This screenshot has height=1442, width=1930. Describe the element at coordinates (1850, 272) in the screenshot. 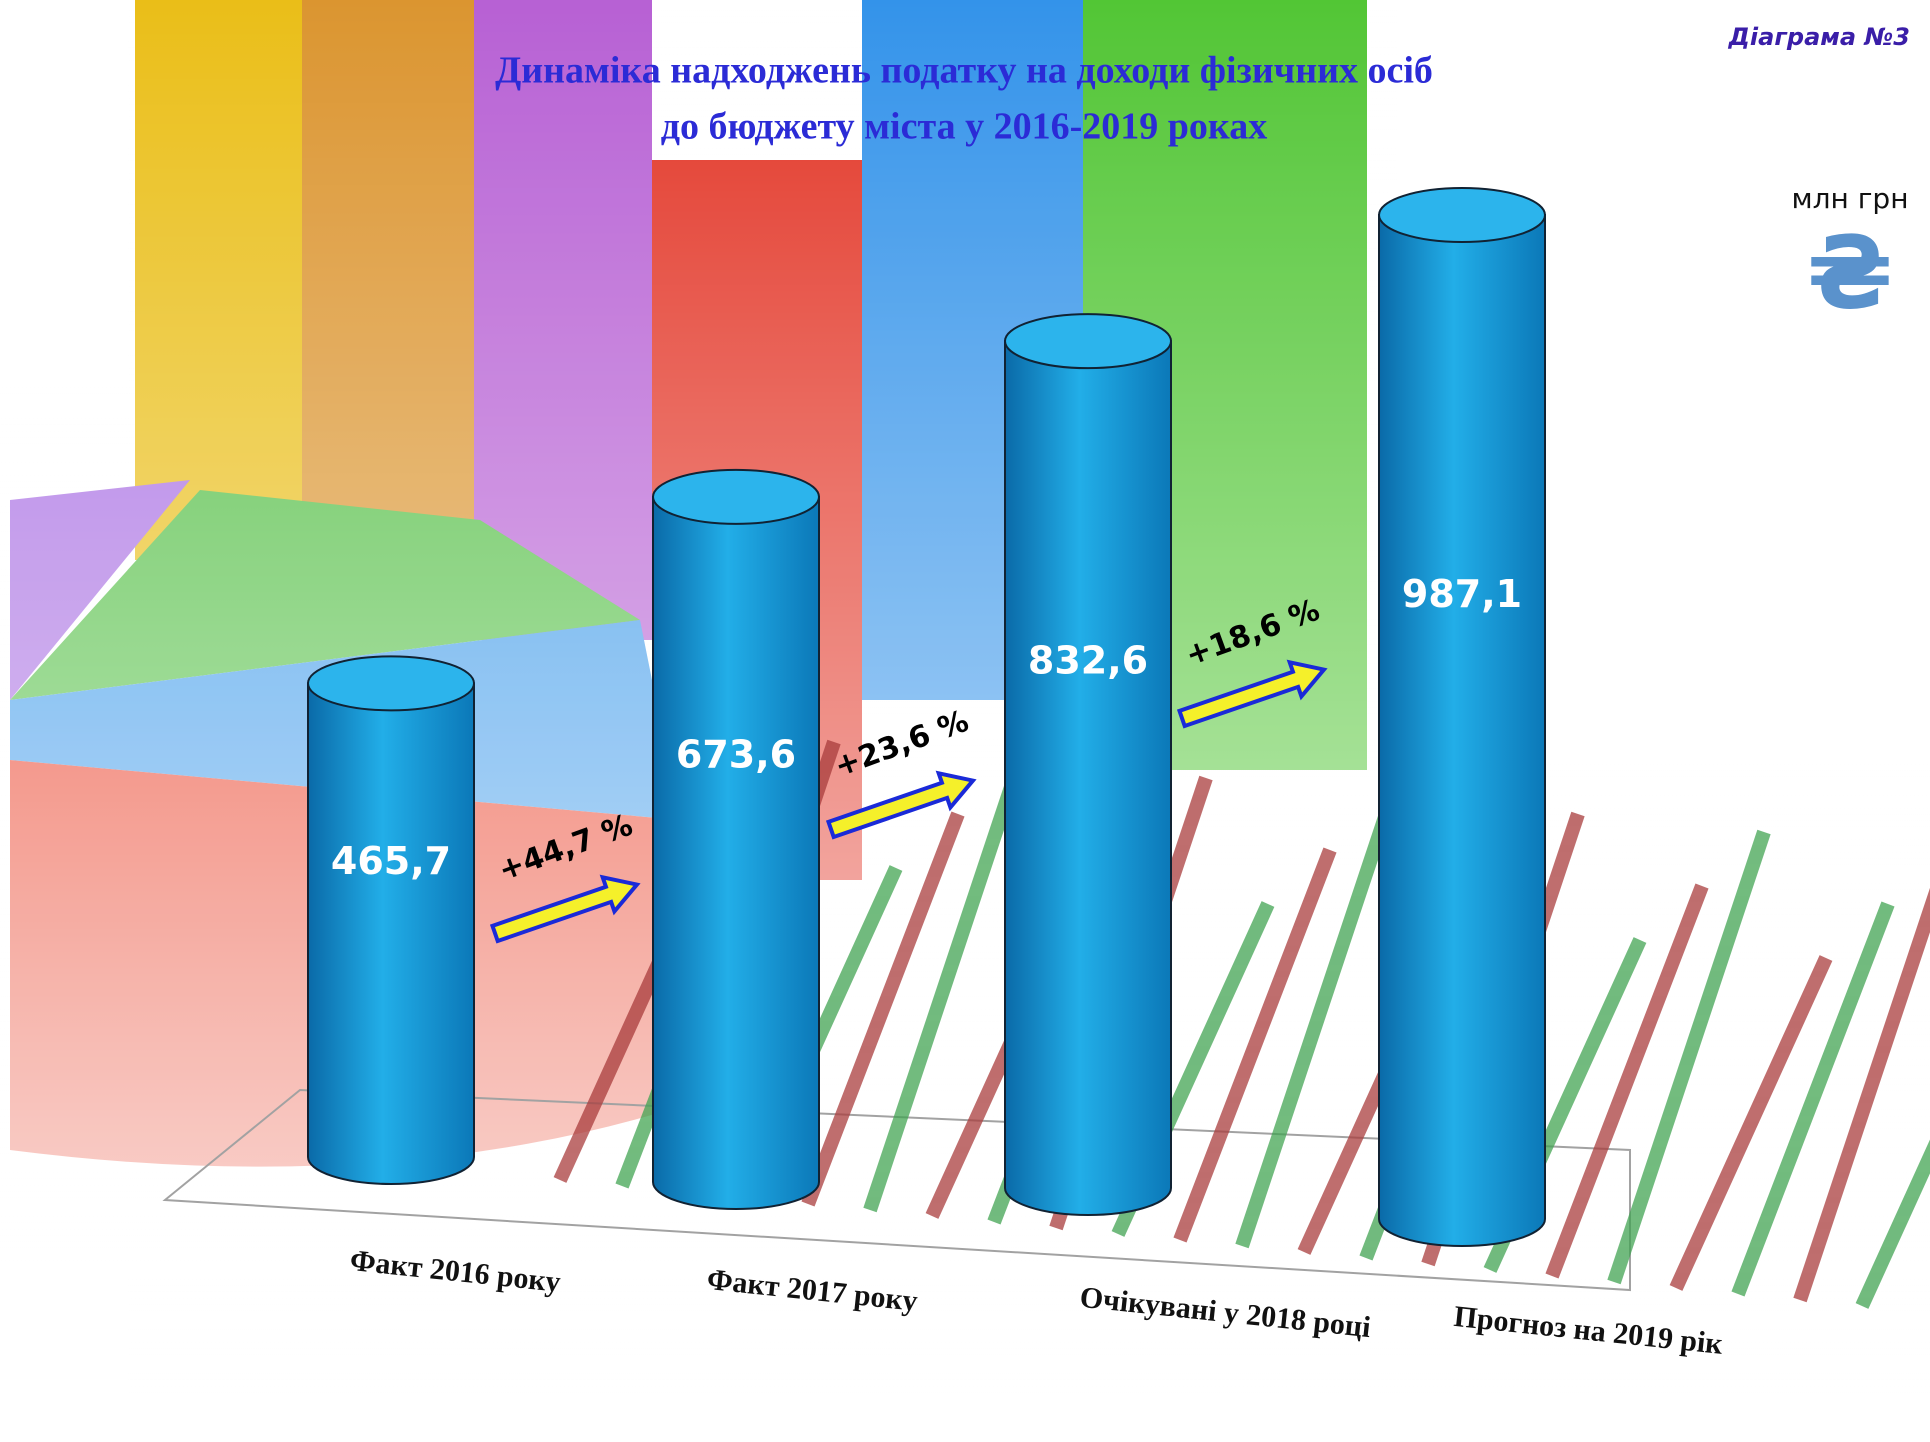

I see `currency-icon: ₴` at that location.